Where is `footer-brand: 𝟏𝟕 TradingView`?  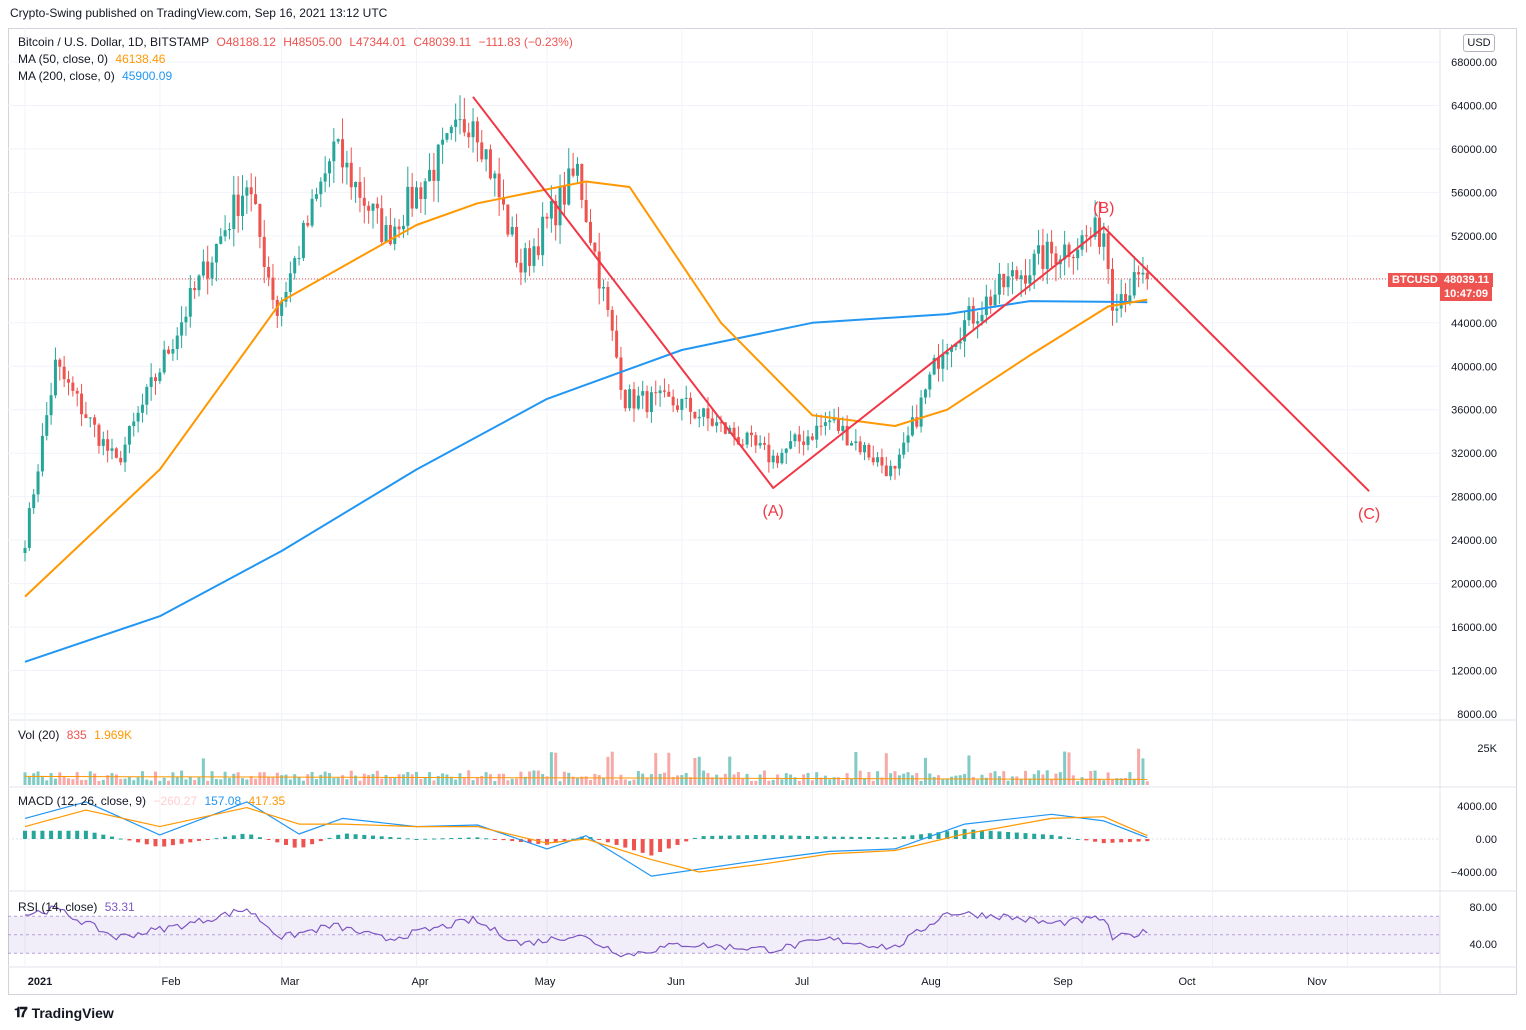
footer-brand: 𝟏𝟕 TradingView is located at coordinates (64, 1012).